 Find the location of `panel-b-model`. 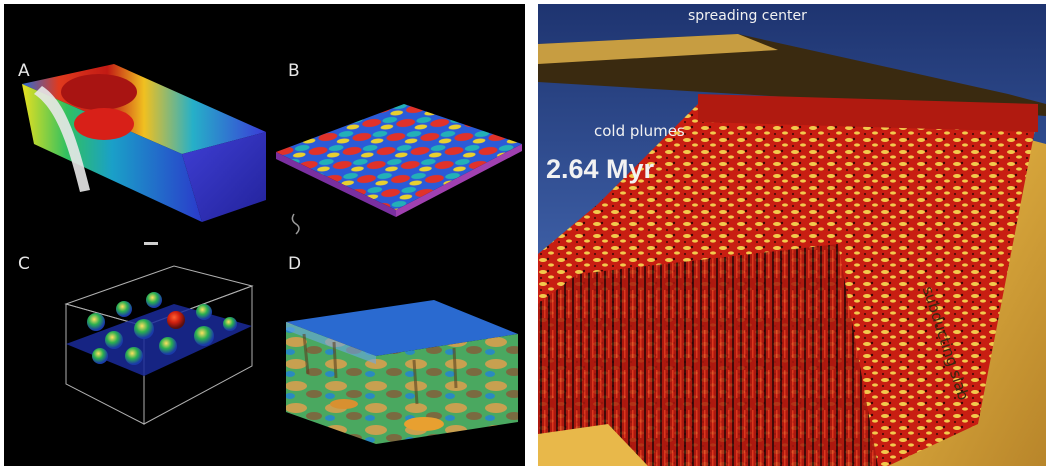

panel-b-model is located at coordinates (399, 169).